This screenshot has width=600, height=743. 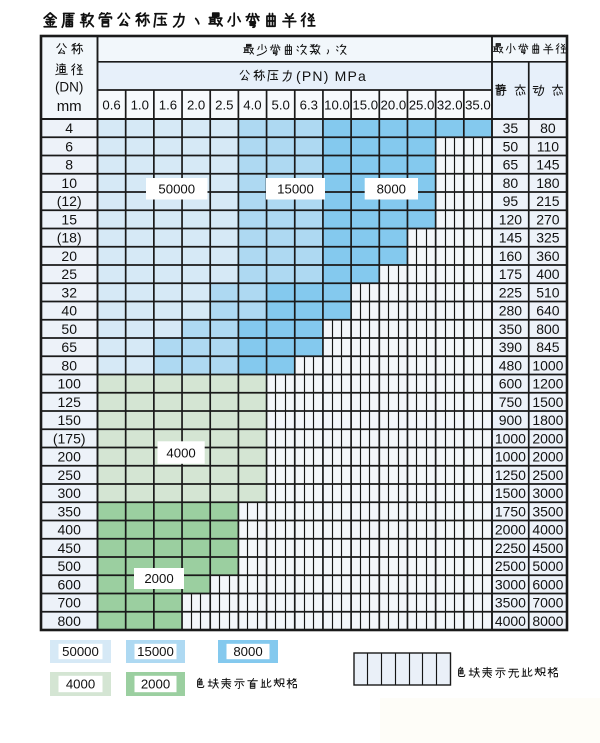 I want to click on svg-text: 175, so click(x=511, y=274).